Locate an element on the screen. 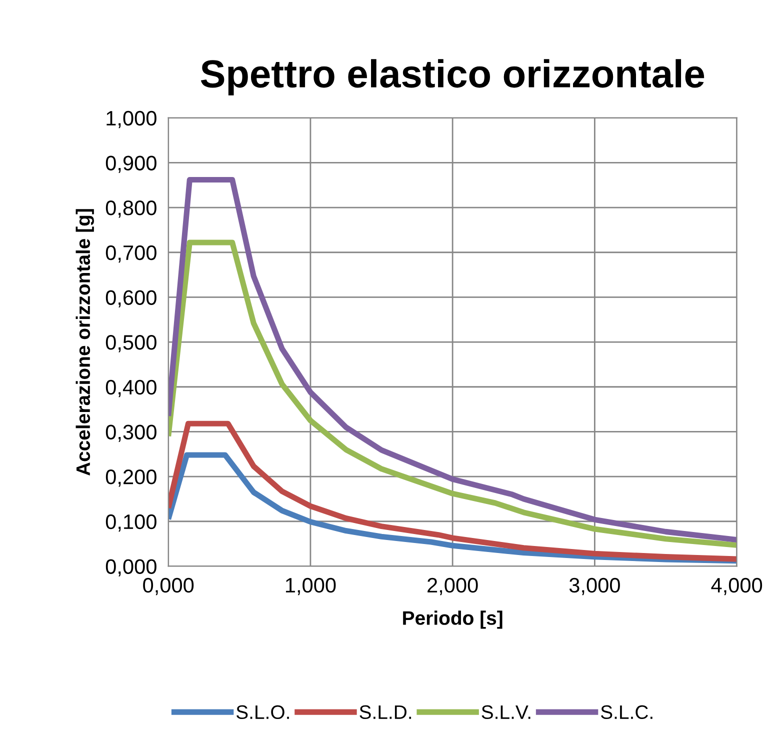  y-tick-label: 0,500 is located at coordinates (131, 343).